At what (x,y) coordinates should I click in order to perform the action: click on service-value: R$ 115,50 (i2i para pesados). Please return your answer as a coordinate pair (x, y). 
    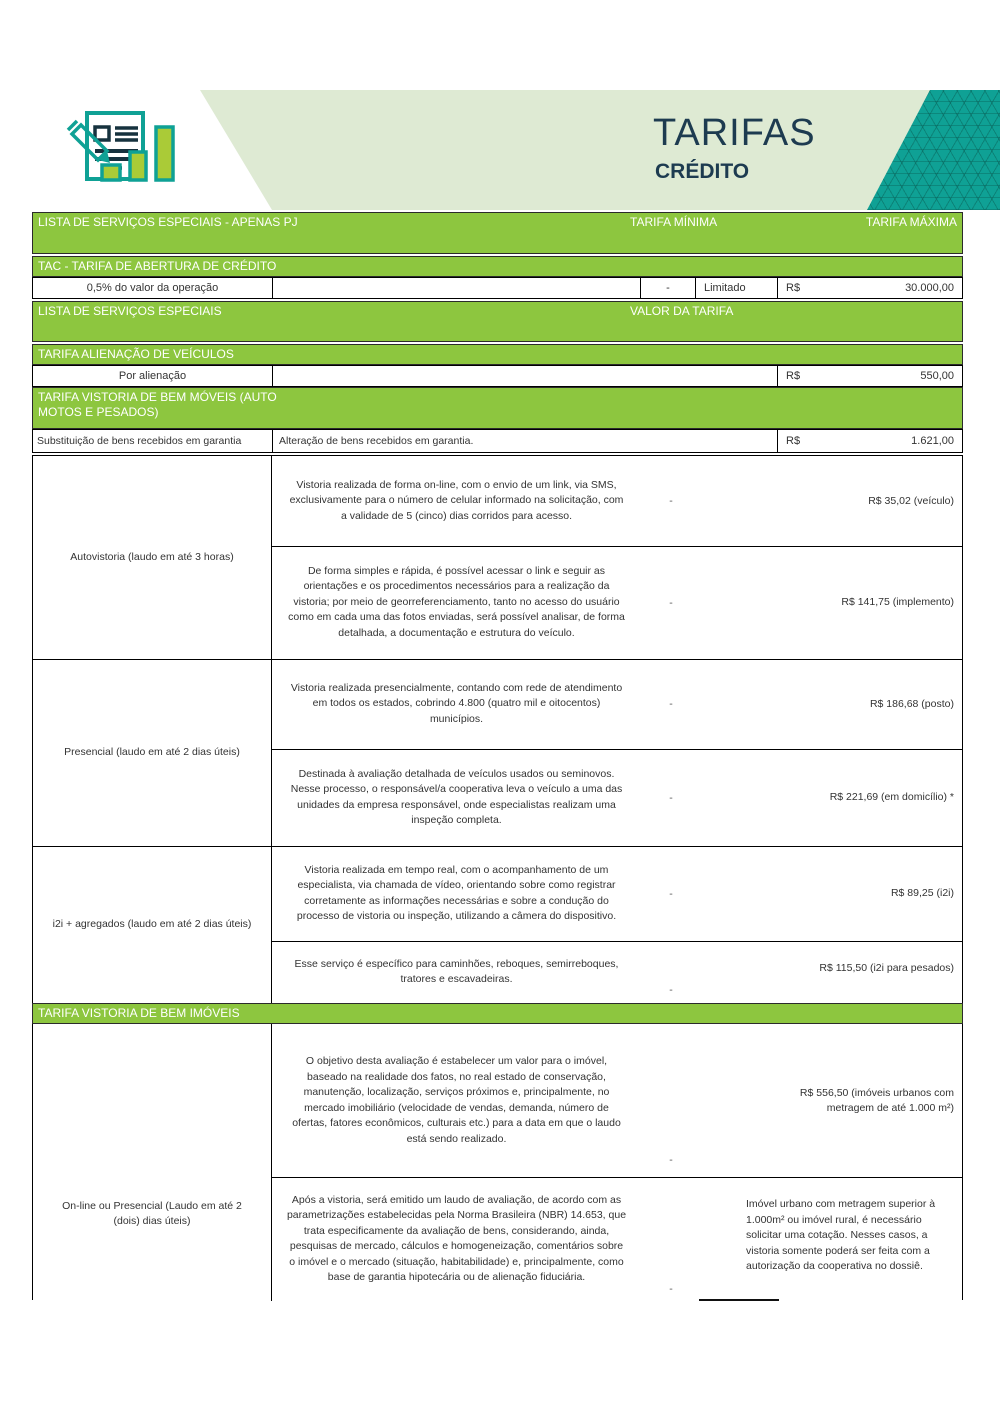
    Looking at the image, I should click on (886, 968).